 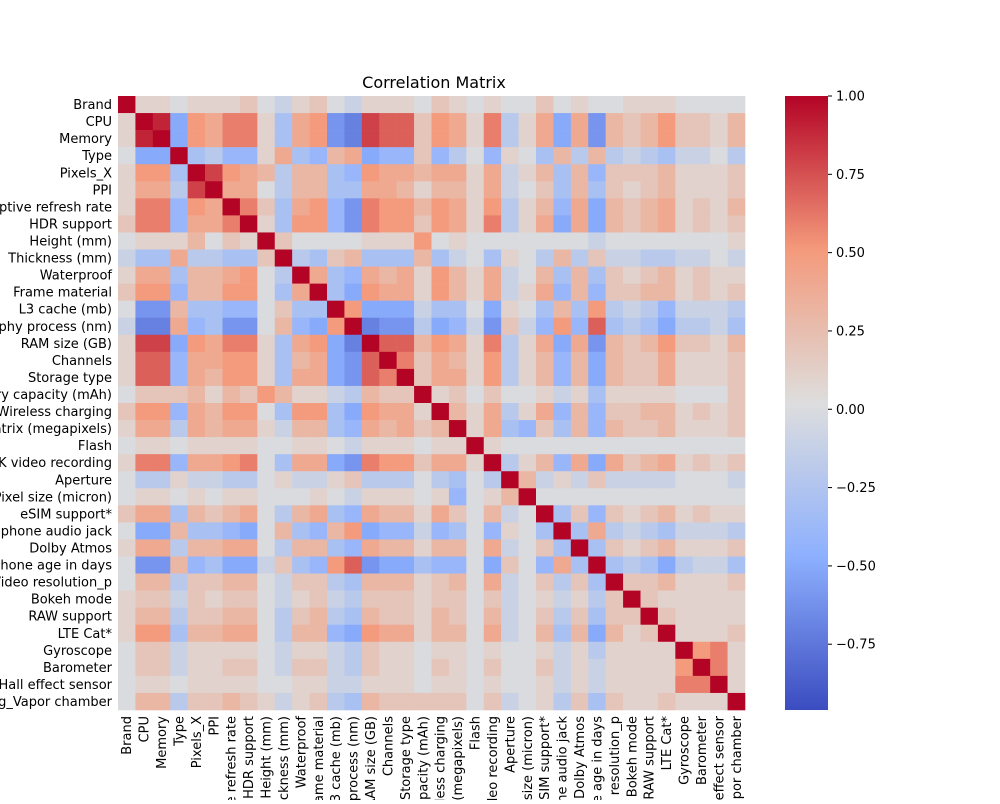 What do you see at coordinates (214, 726) in the screenshot?
I see `x-tick-label: PPI` at bounding box center [214, 726].